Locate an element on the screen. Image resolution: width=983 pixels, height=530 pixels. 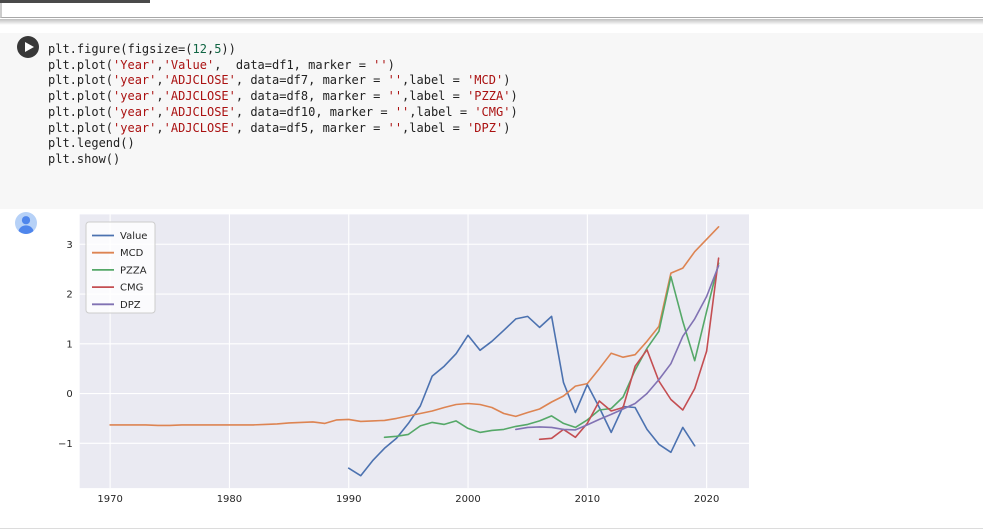
legend-box is located at coordinates (120, 267).